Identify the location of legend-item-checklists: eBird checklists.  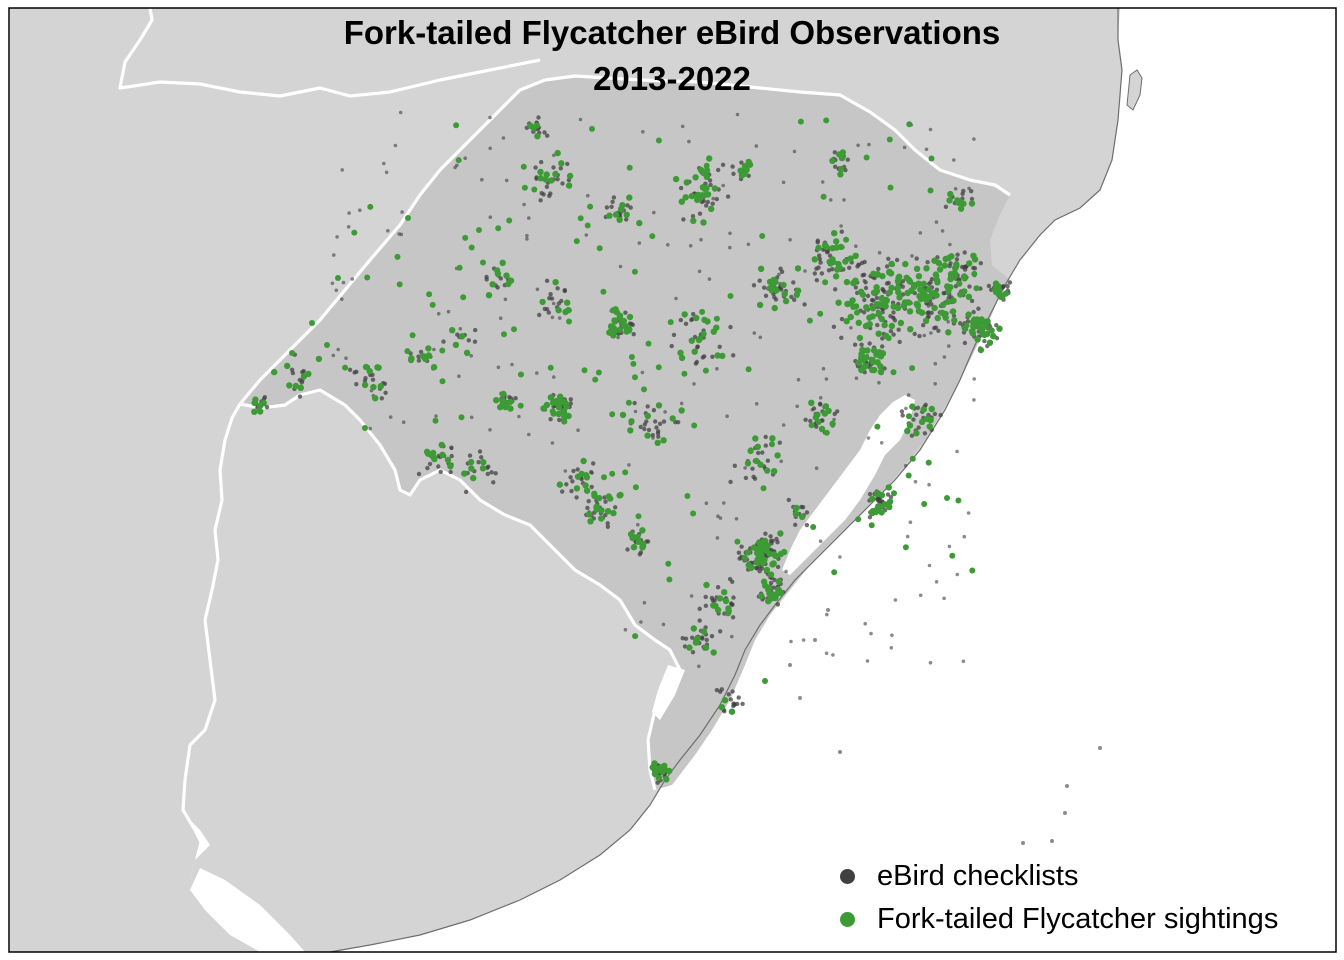
(1055, 876).